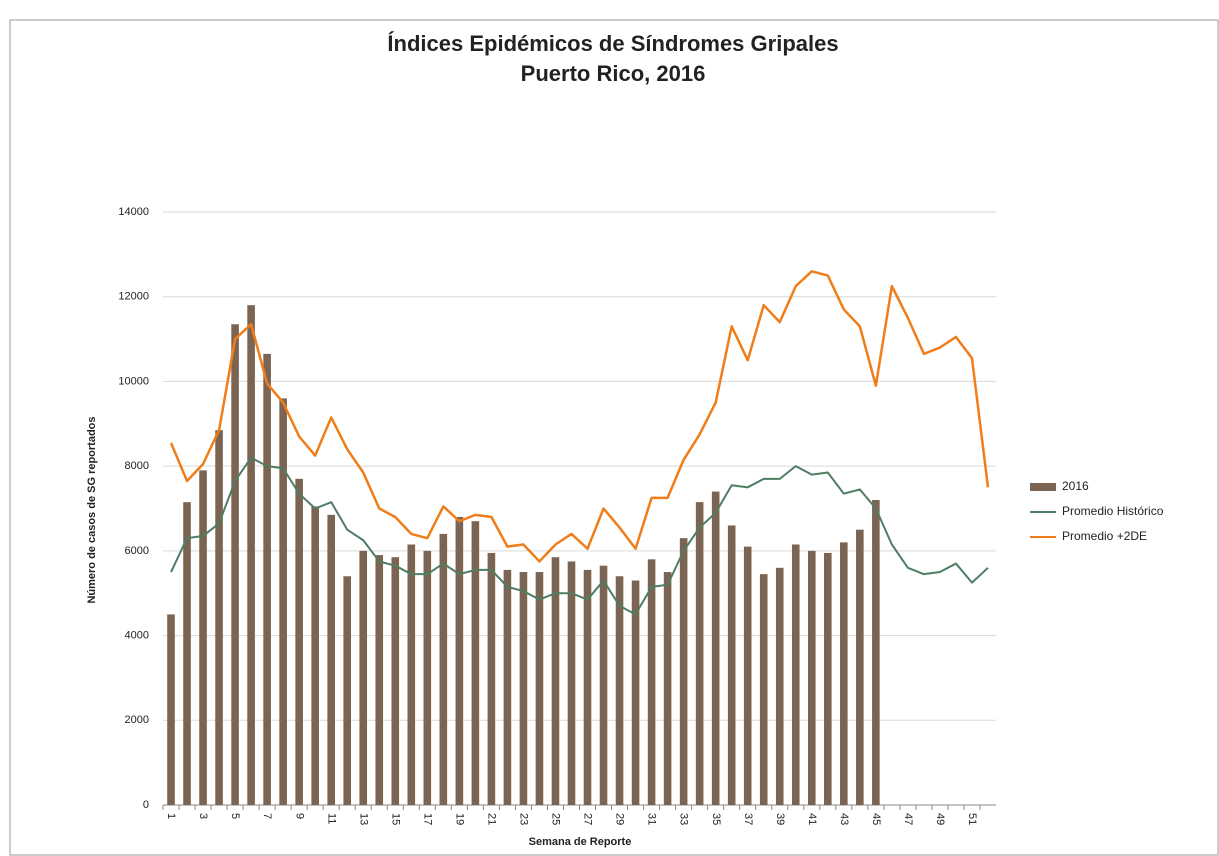 This screenshot has height=856, width=1219. I want to click on legend-label: Promedio +2DE, so click(1104, 536).